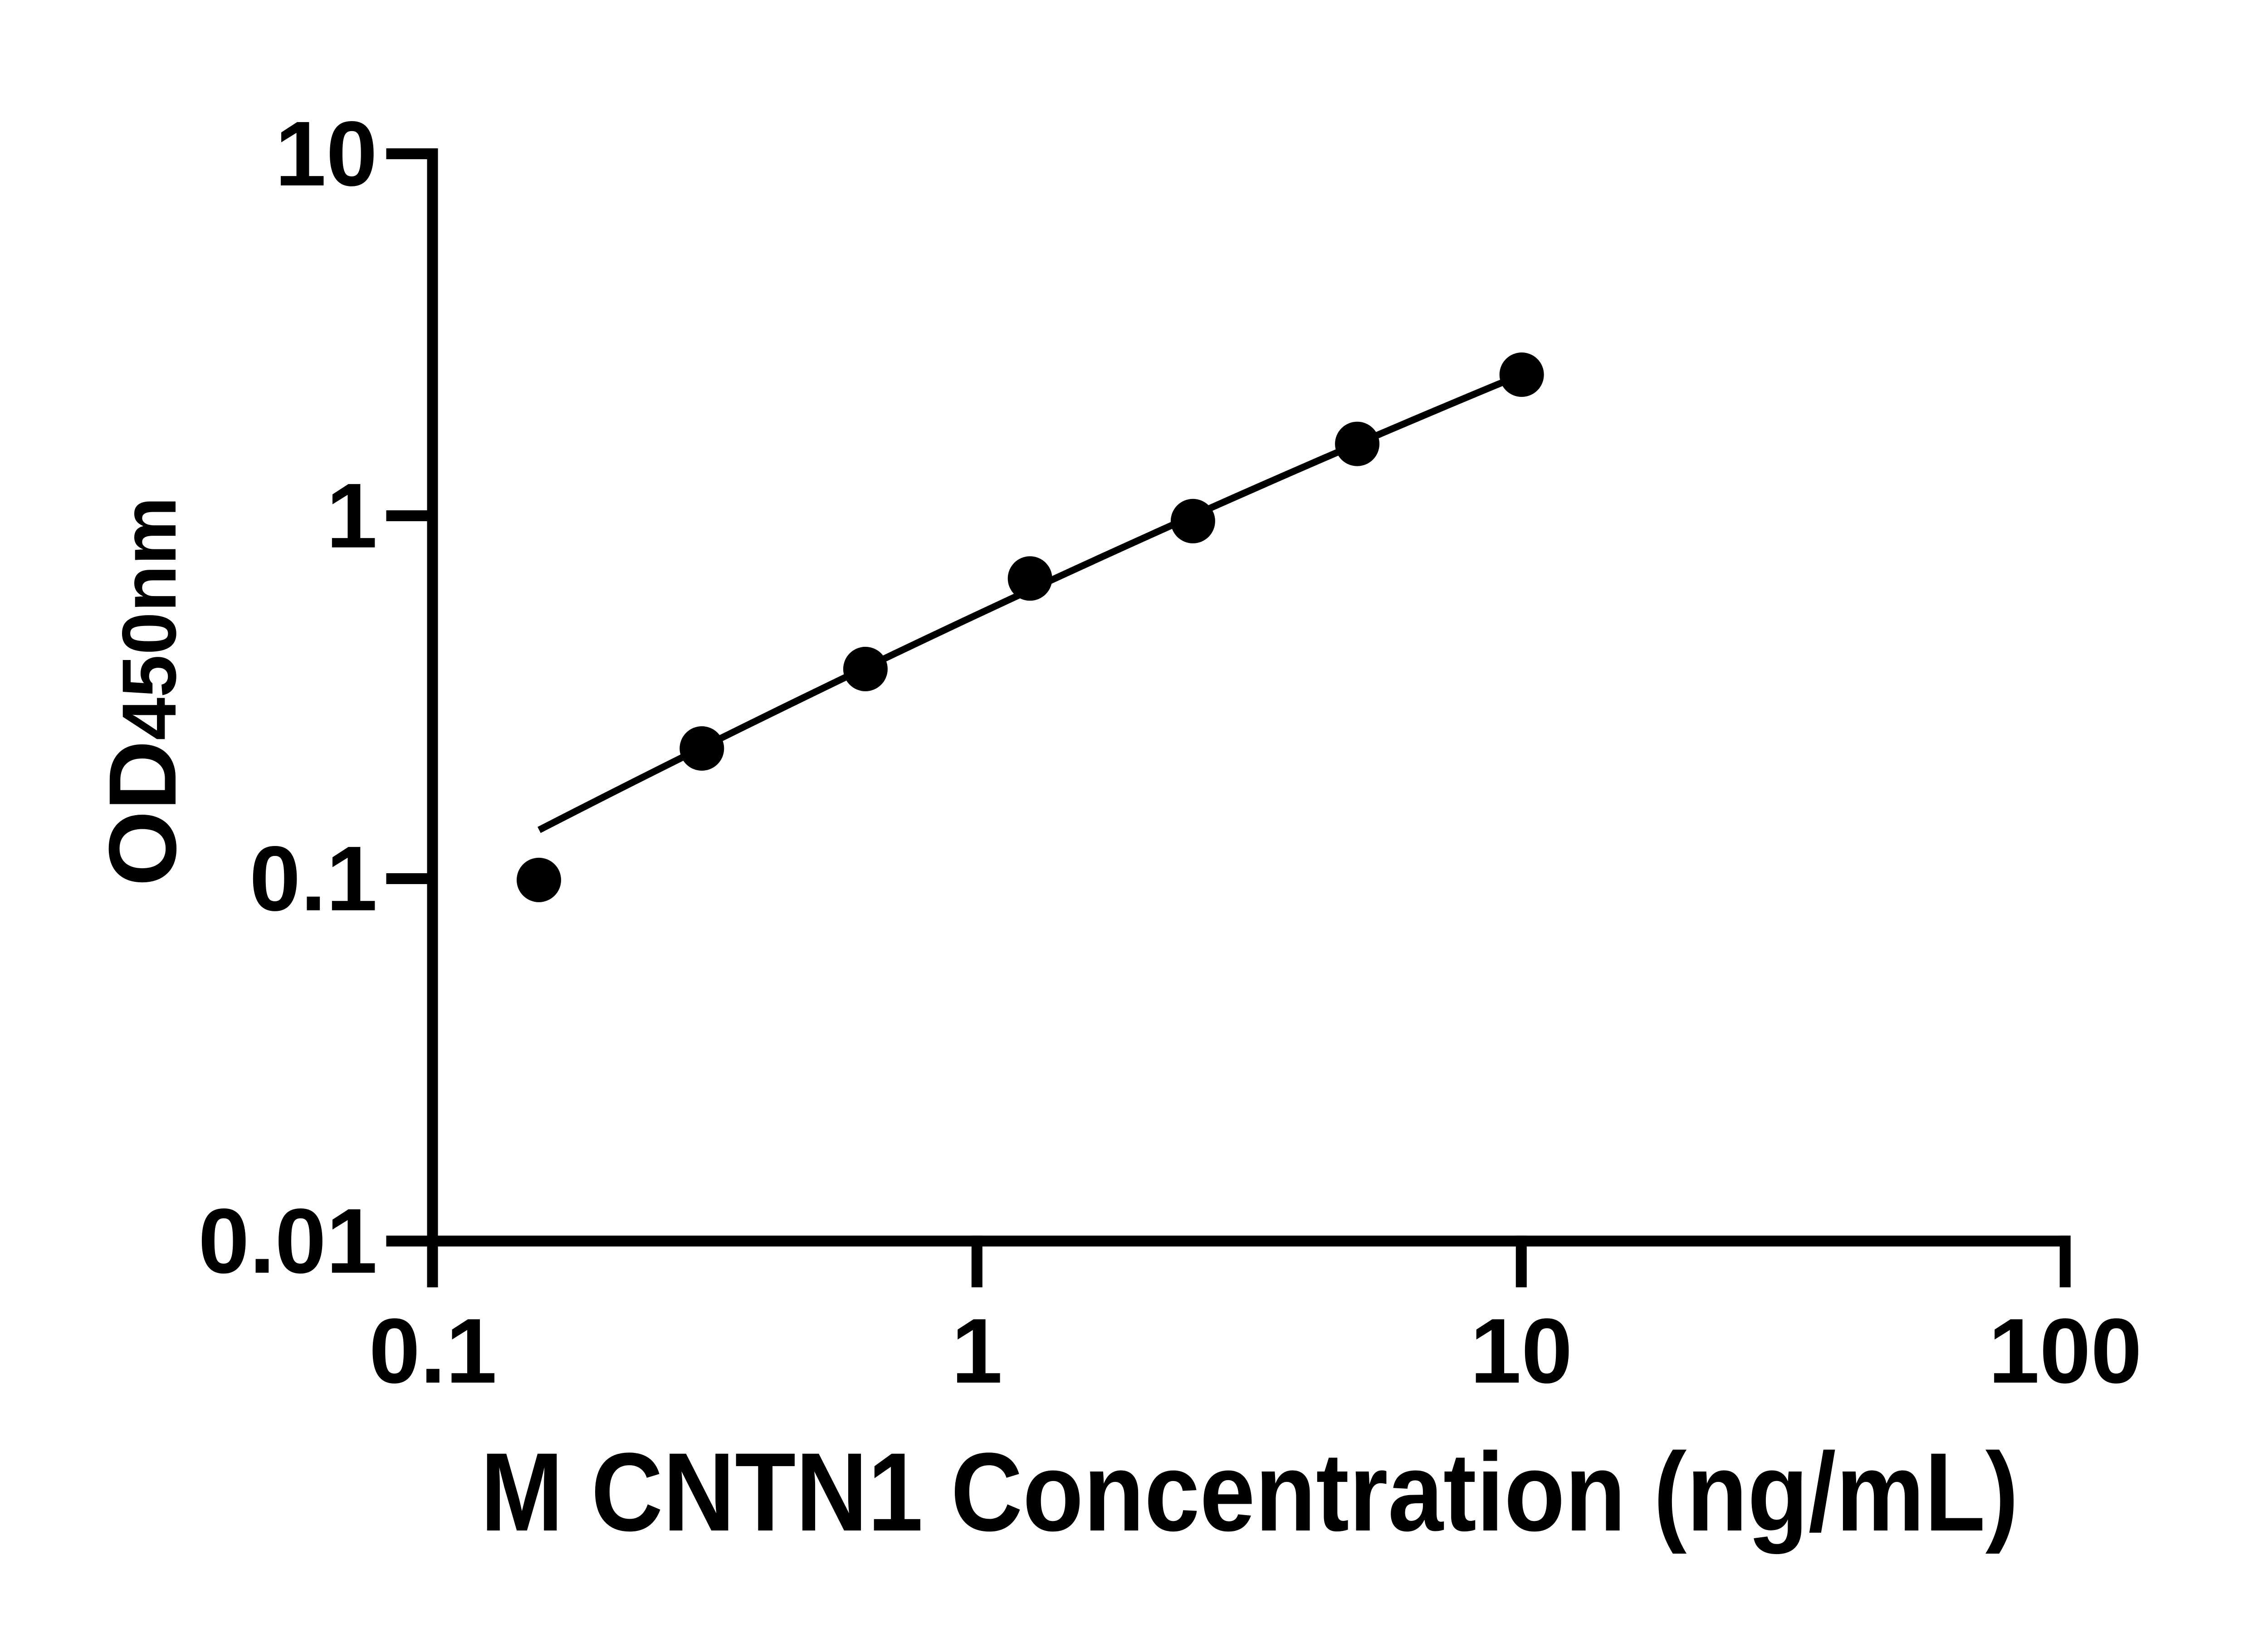 This screenshot has height=1633, width=2268. I want to click on svg-text: 100, so click(2065, 1351).